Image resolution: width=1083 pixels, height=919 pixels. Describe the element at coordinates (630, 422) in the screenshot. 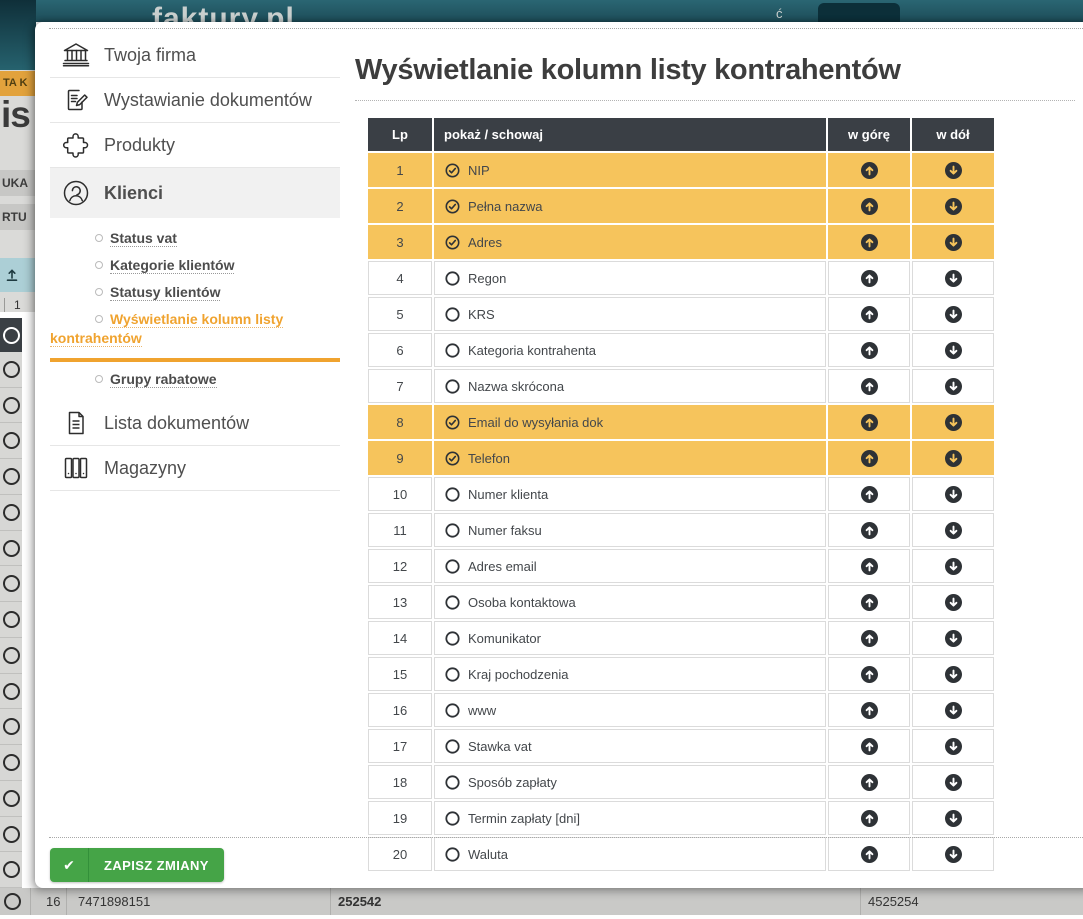

I see `column-toggle-cell: Email do wysyłania dok` at that location.